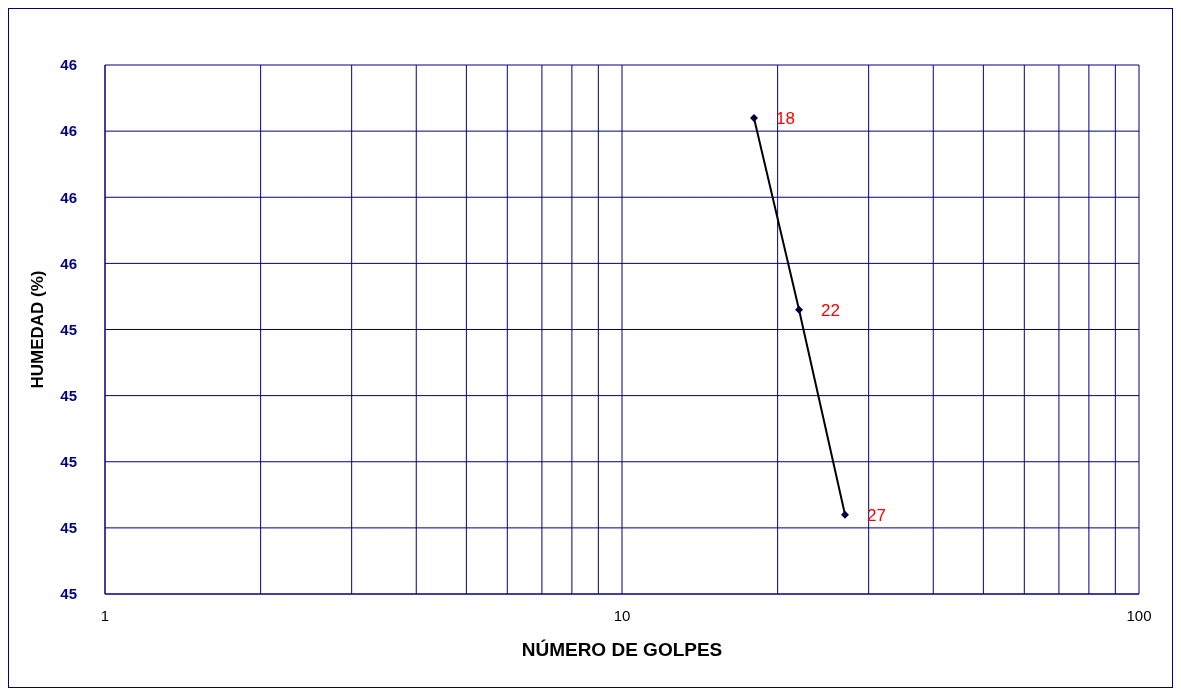 The image size is (1181, 696). What do you see at coordinates (105, 615) in the screenshot?
I see `x-tick-label: 1` at bounding box center [105, 615].